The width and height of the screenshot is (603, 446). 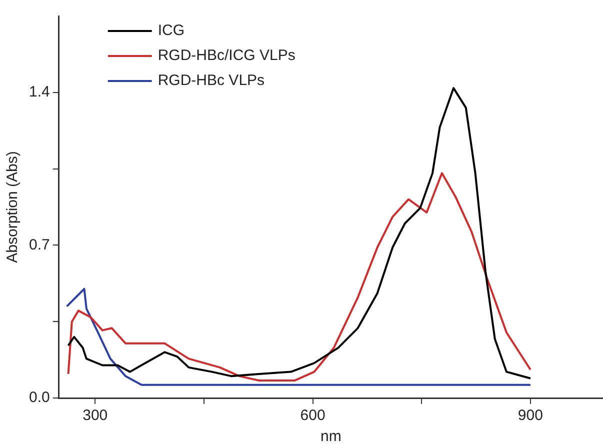 I want to click on x-tick-label: 900, so click(x=530, y=415).